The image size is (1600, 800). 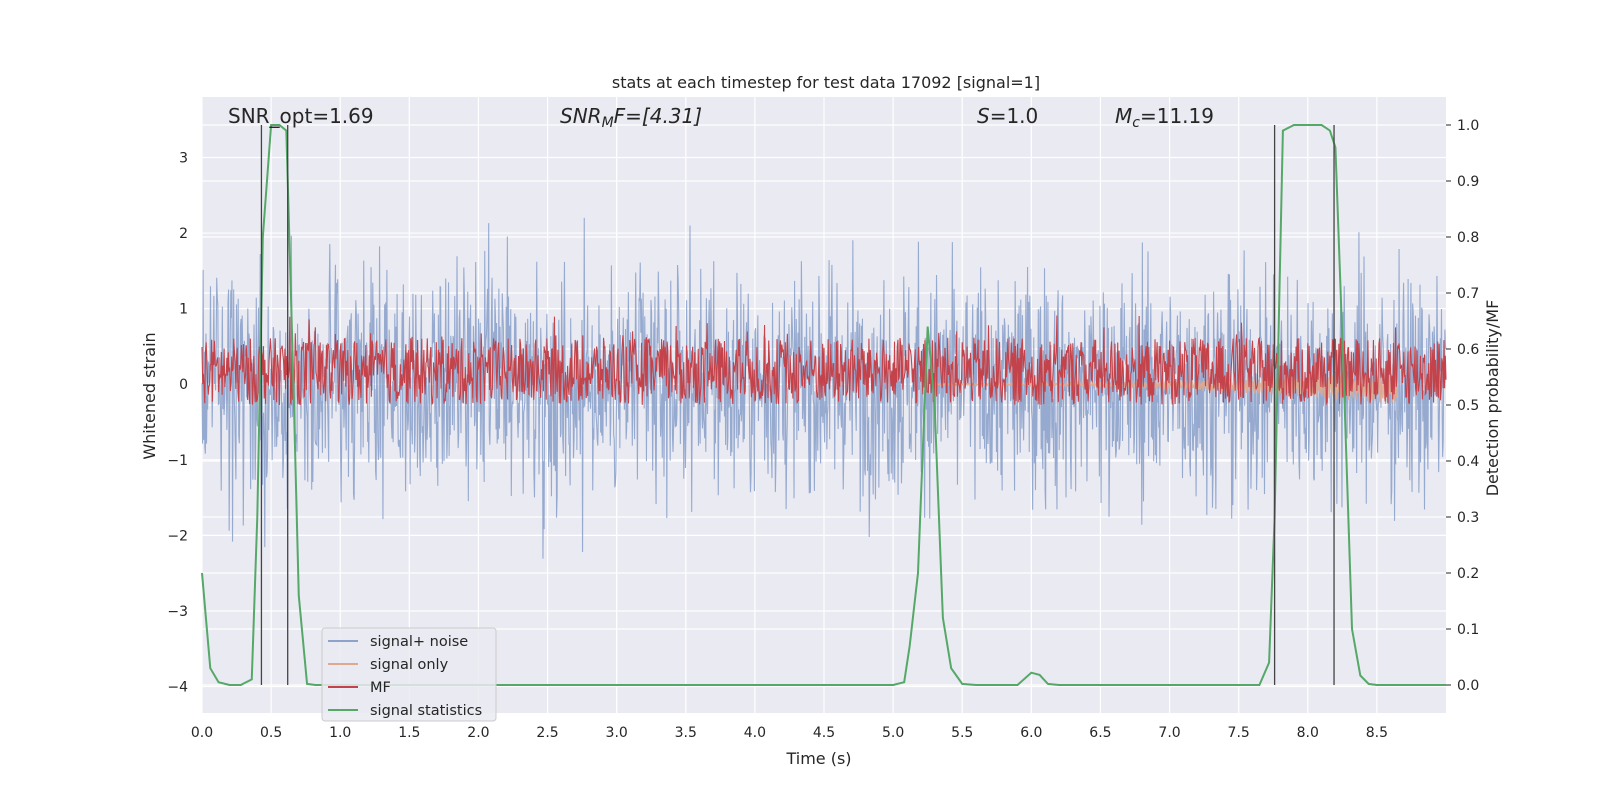 I want to click on annotation-mc: Mc=11.19, so click(x=1164, y=117).